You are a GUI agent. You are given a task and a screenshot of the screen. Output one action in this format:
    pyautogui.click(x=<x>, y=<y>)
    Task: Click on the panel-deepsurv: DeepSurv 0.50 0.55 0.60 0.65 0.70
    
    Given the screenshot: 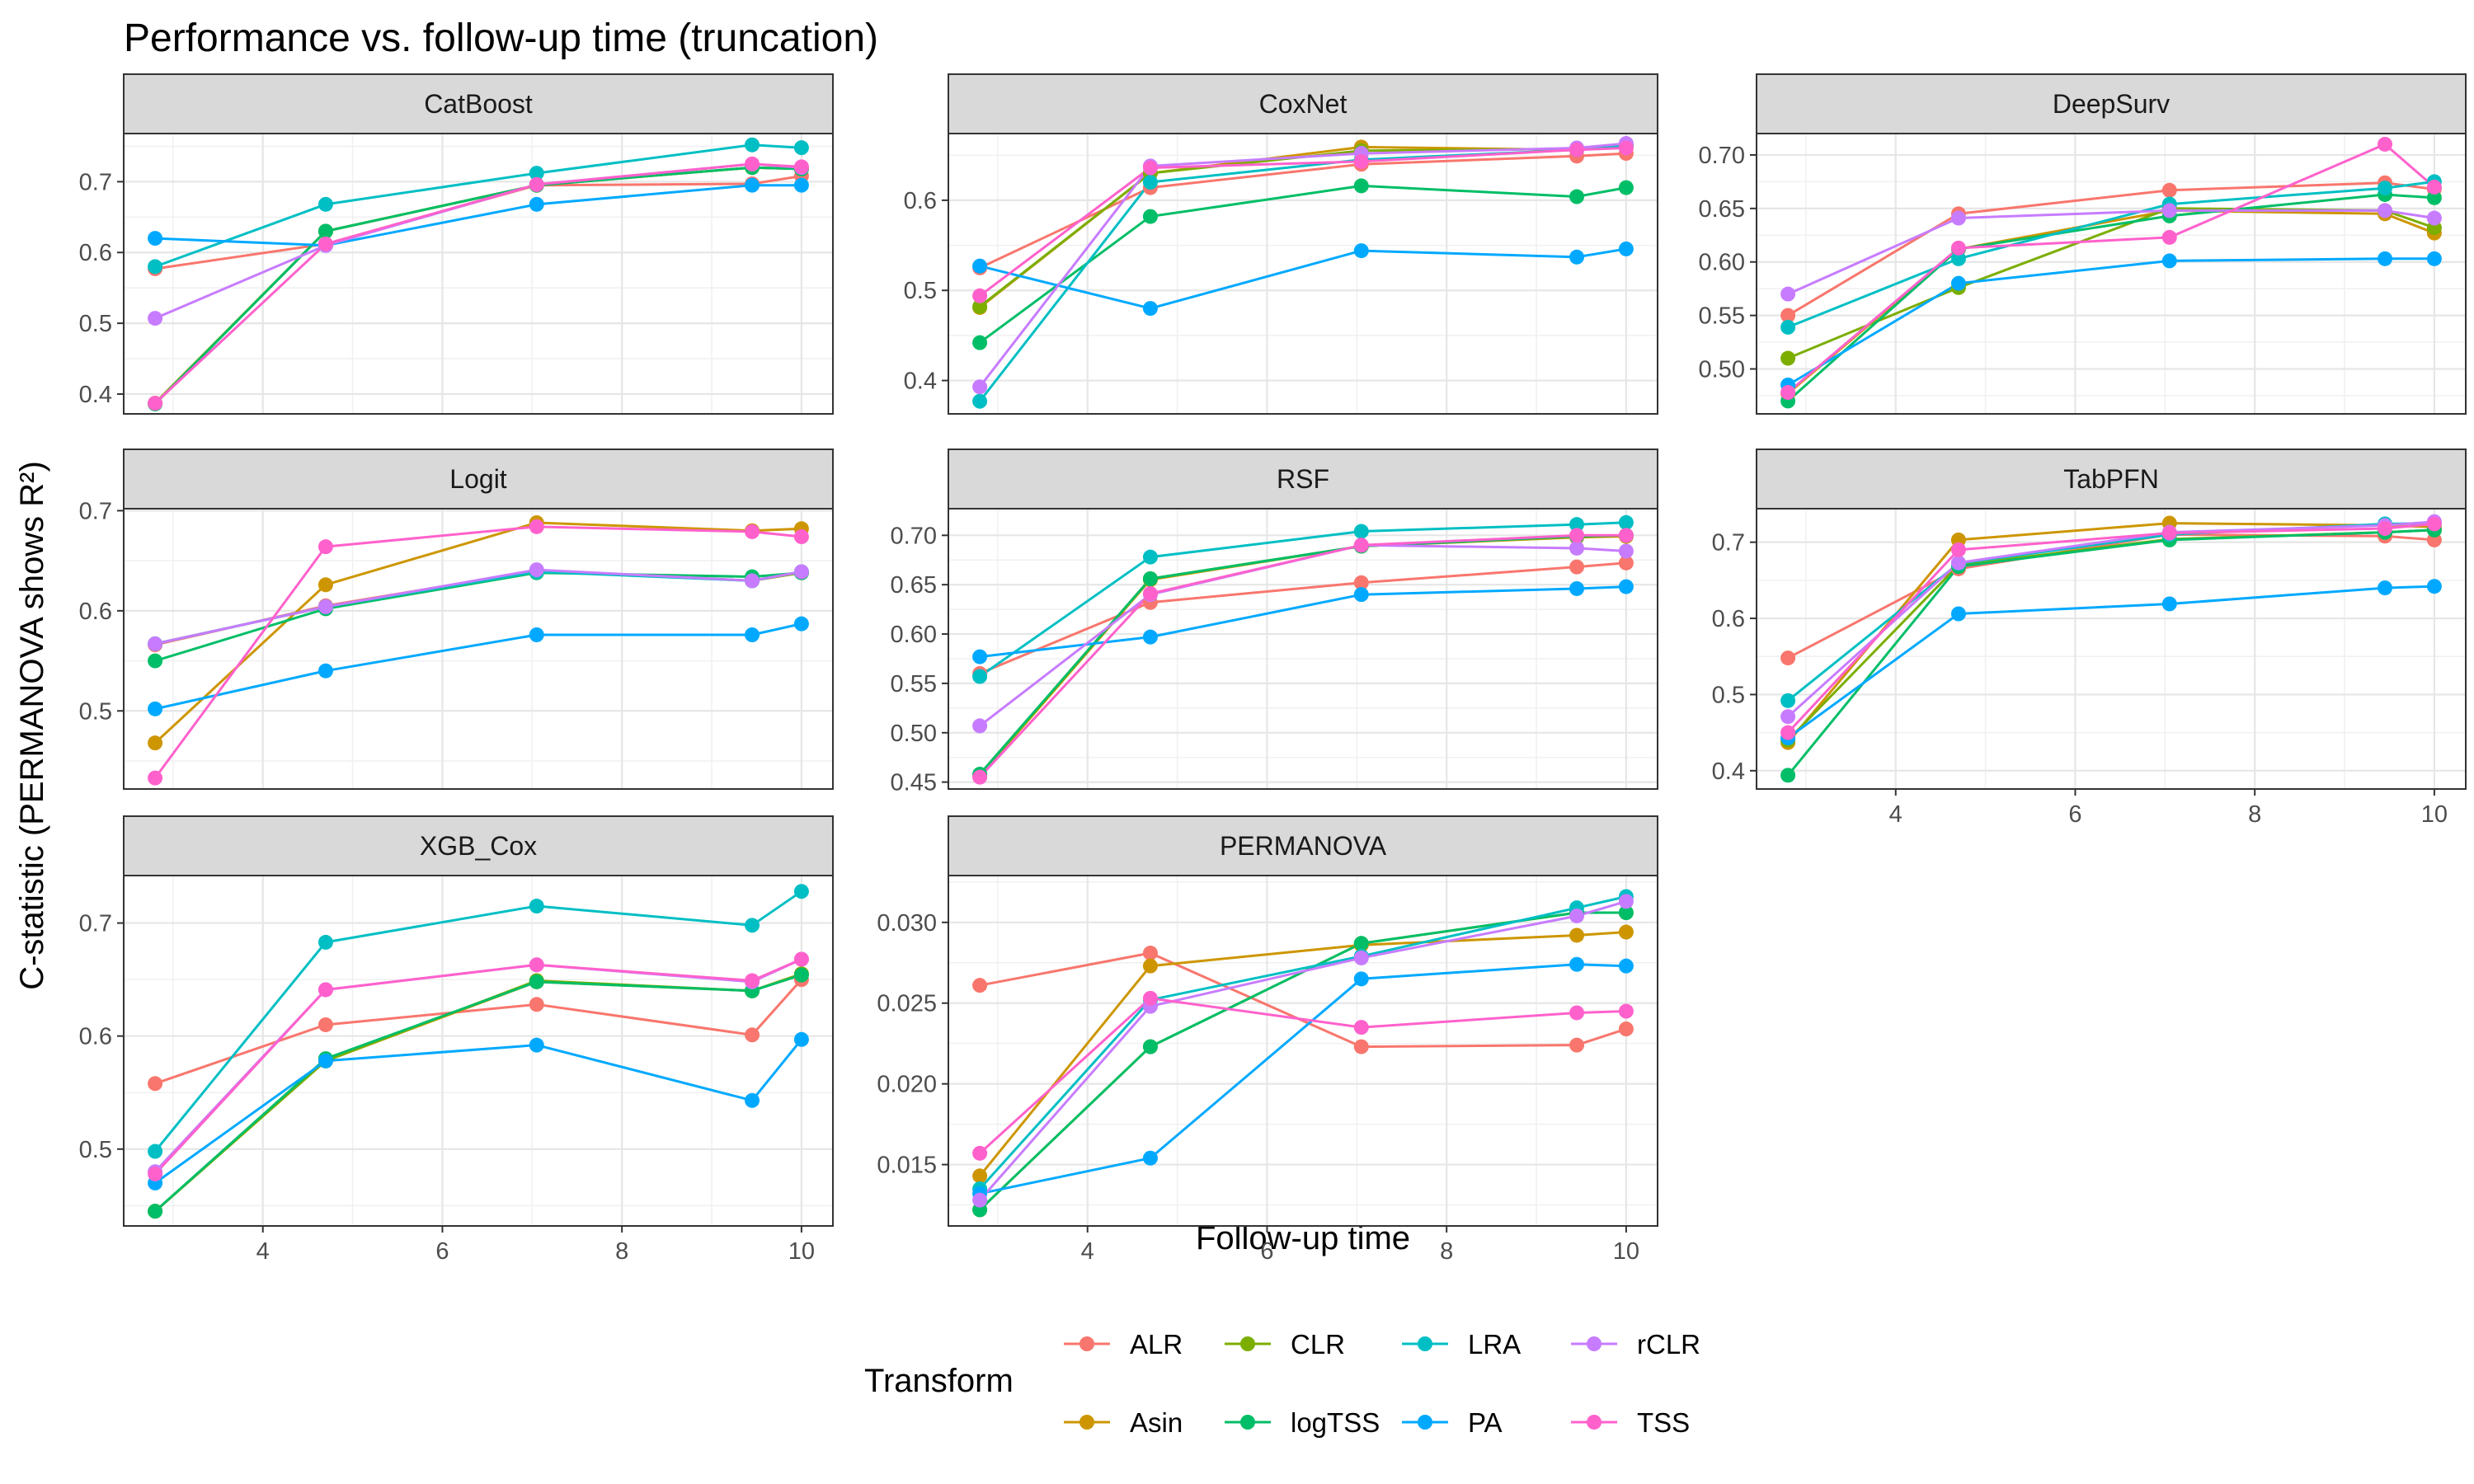 What is the action you would take?
    pyautogui.click(x=2083, y=244)
    